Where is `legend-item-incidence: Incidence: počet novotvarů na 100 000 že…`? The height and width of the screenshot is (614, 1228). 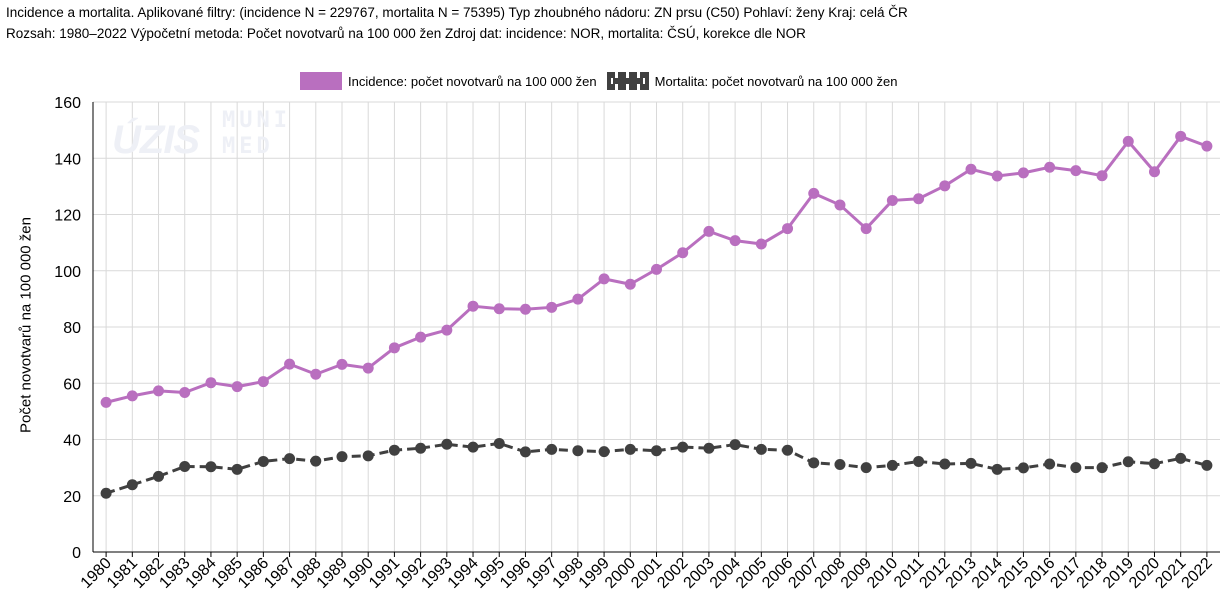 legend-item-incidence: Incidence: počet novotvarů na 100 000 že… is located at coordinates (448, 81).